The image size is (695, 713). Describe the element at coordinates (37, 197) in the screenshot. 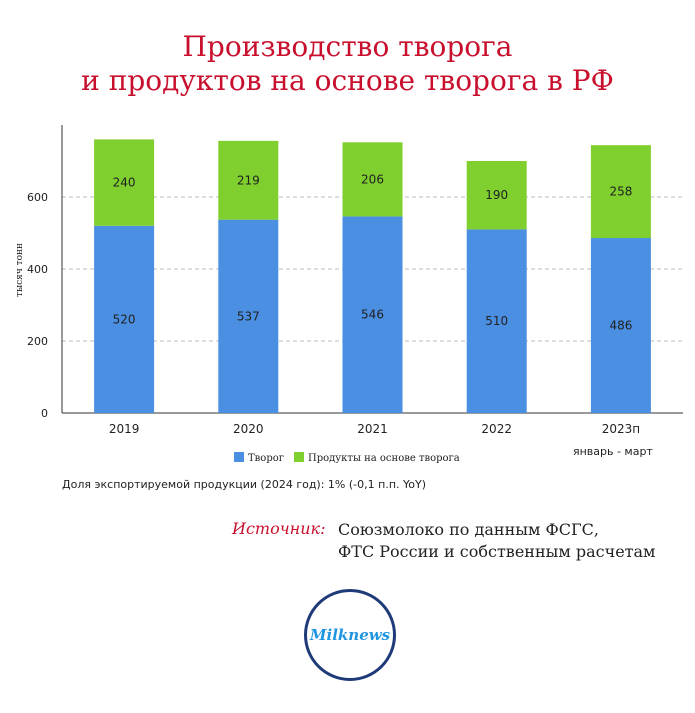

I see `y-tick-label-600: 600` at that location.